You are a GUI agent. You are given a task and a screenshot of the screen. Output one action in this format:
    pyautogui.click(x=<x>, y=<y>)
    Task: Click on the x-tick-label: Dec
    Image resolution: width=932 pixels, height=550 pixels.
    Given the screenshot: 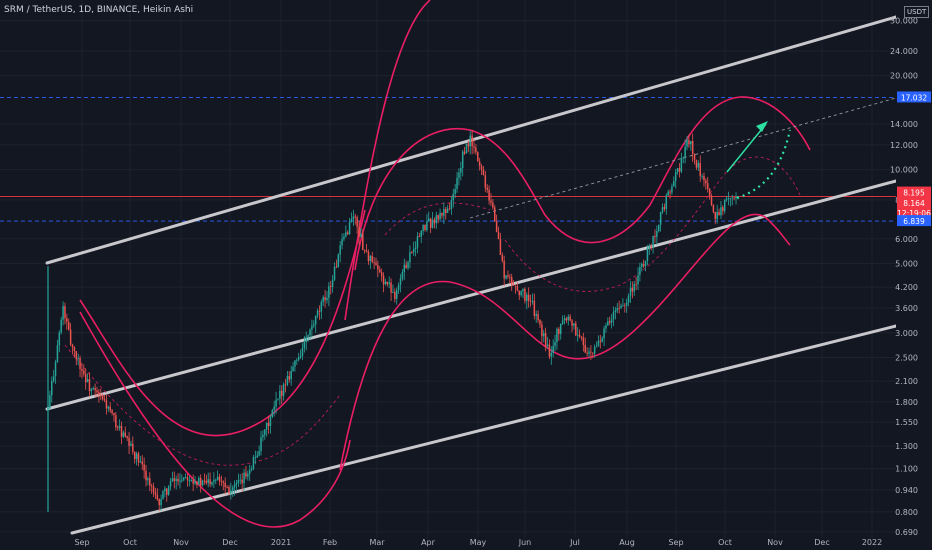 What is the action you would take?
    pyautogui.click(x=229, y=542)
    